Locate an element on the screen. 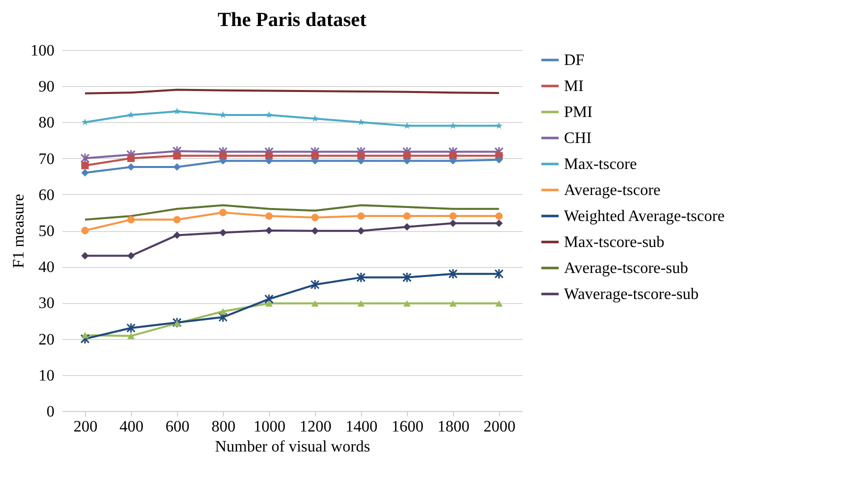  x-tick-label: 600 is located at coordinates (178, 427).